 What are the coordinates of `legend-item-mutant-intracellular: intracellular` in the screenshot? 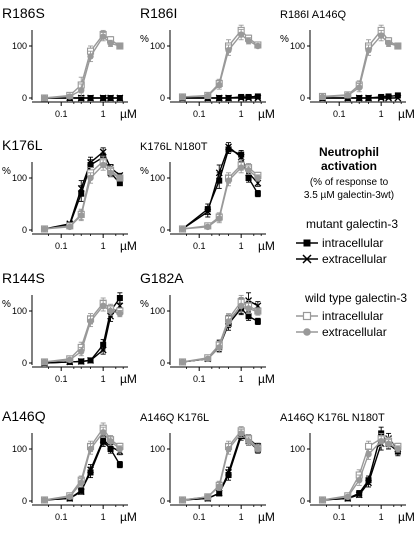 It's located at (339, 243).